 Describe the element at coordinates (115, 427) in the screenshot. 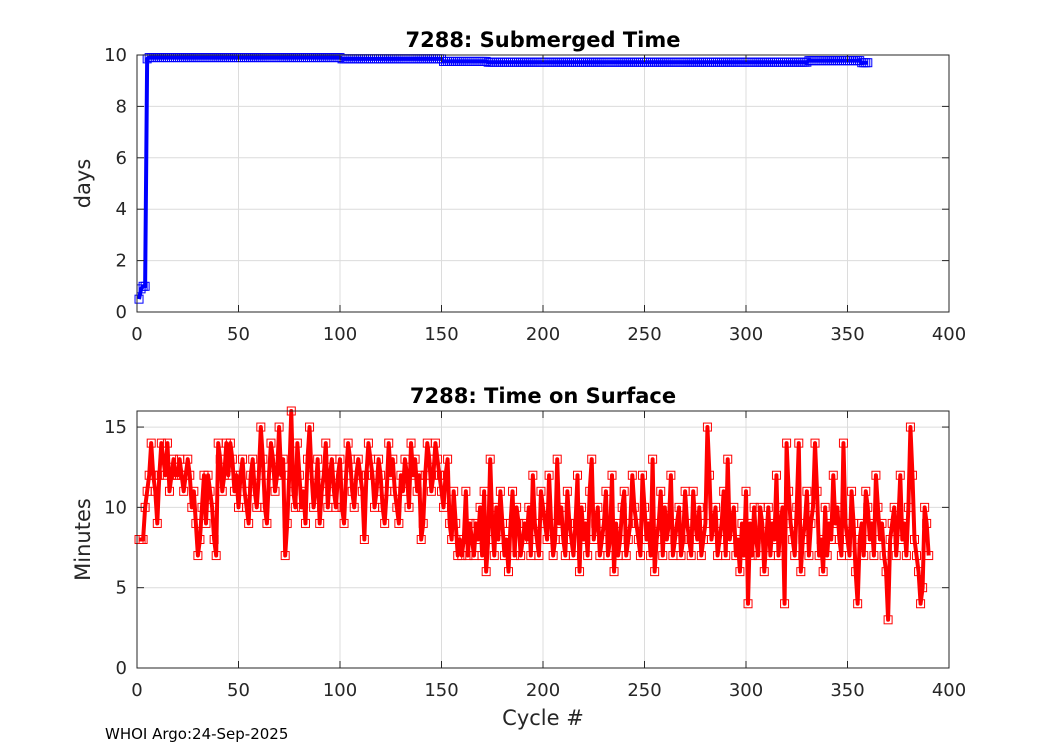

I see `y-tick-label: 15` at that location.